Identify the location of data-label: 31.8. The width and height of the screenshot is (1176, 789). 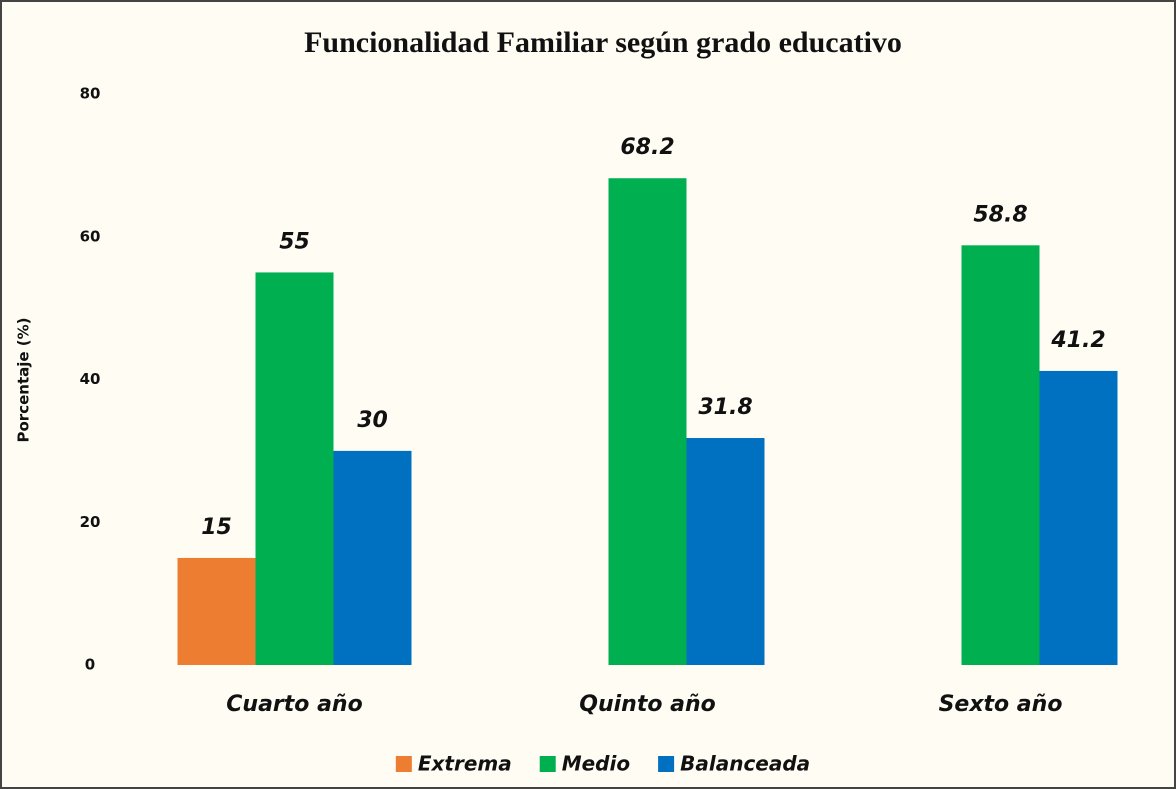
(725, 407).